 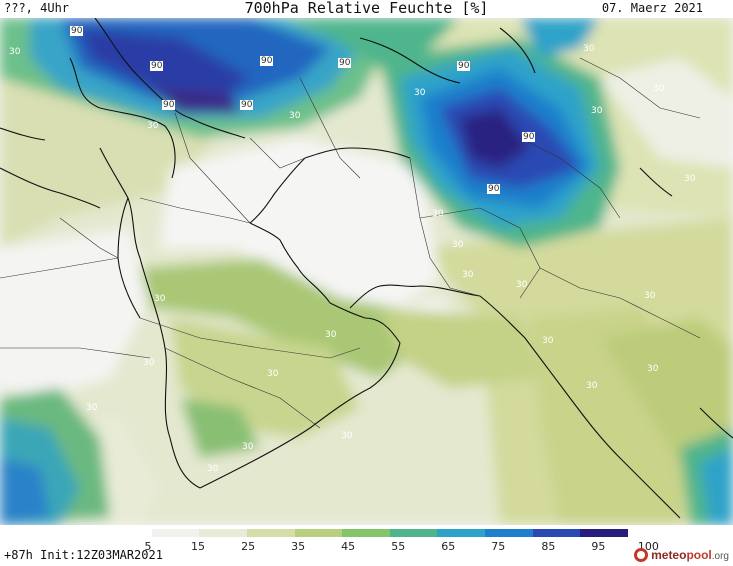 What do you see at coordinates (398, 546) in the screenshot?
I see `colorbar-tick-label: 55` at bounding box center [398, 546].